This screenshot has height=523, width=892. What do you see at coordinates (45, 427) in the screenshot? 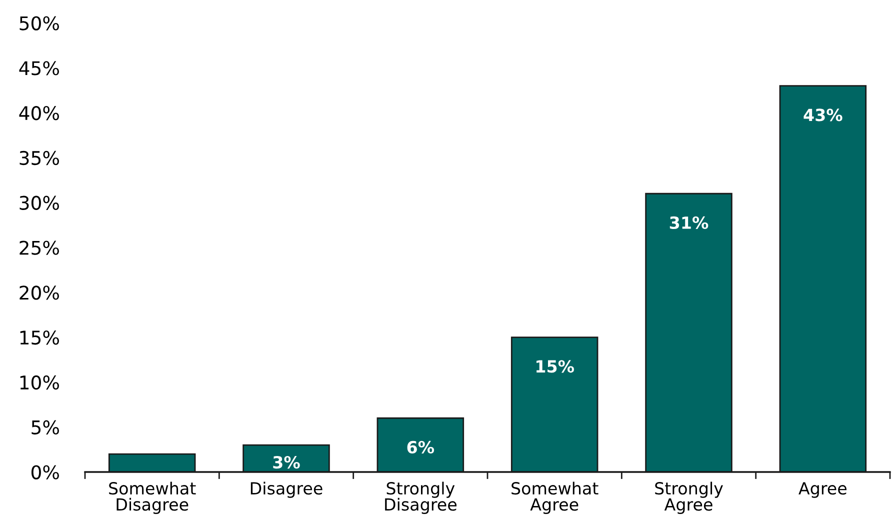
I see `y-tick-label: 5%` at bounding box center [45, 427].